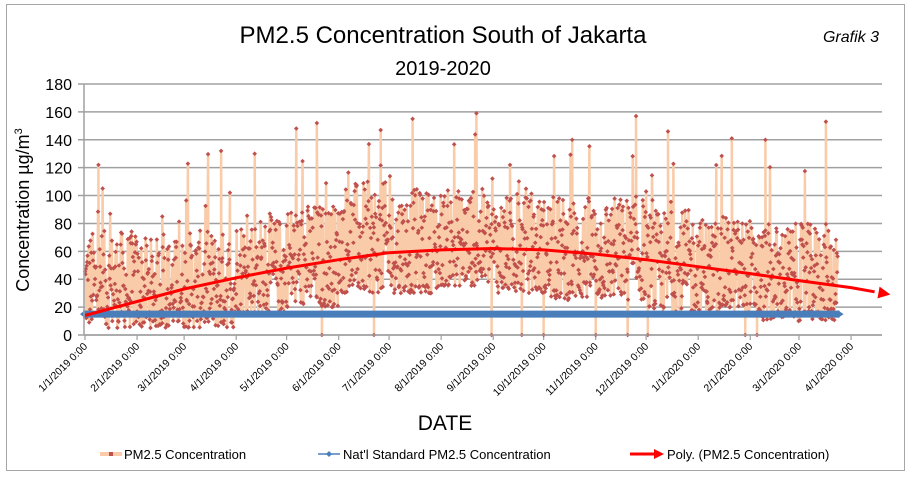 Image resolution: width=913 pixels, height=478 pixels. What do you see at coordinates (729, 454) in the screenshot?
I see `legend-item-poly: Poly. (PM2.5 Concentration)` at bounding box center [729, 454].